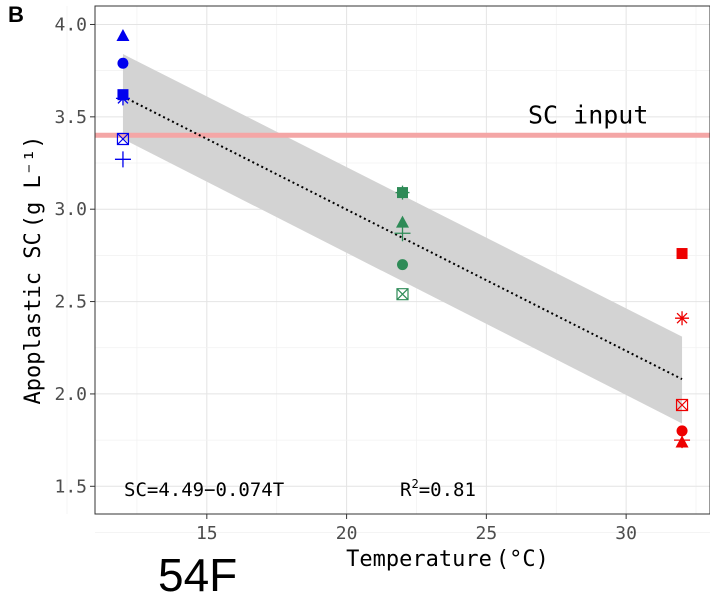 This screenshot has height=602, width=710. Describe the element at coordinates (419, 559) in the screenshot. I see `x-axis-title-text: Temperature` at that location.